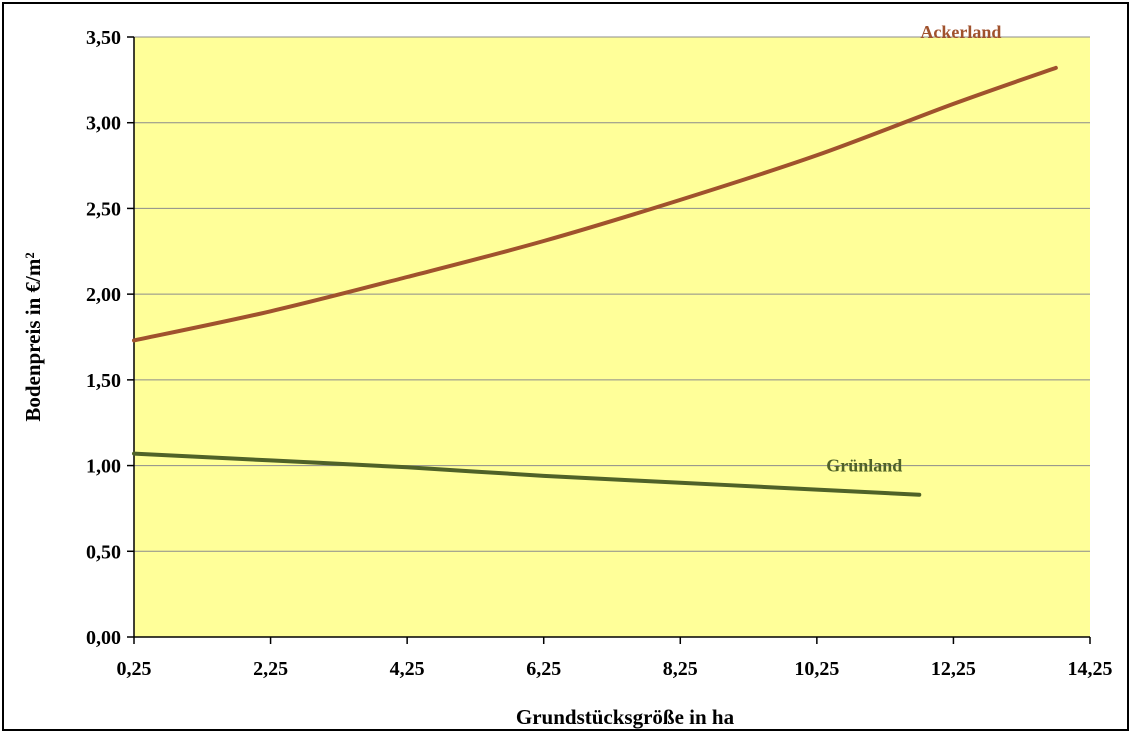 The width and height of the screenshot is (1133, 739). What do you see at coordinates (33, 336) in the screenshot?
I see `y-axis-title: Bodenpreis in €/m²` at bounding box center [33, 336].